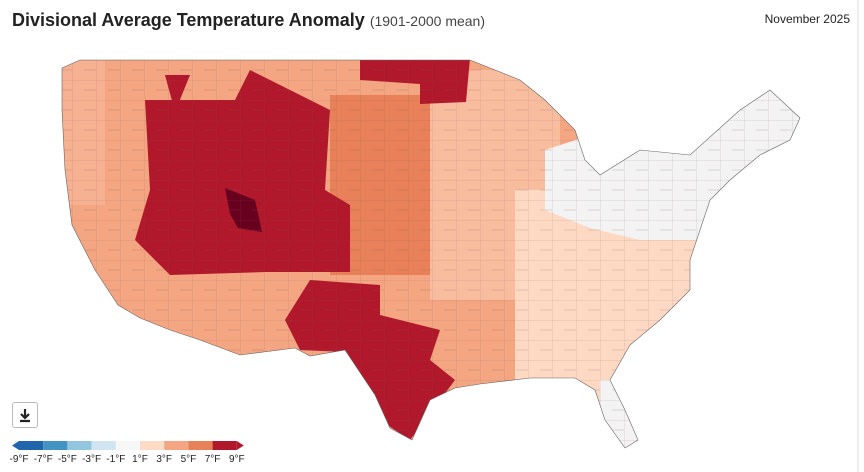 Image resolution: width=864 pixels, height=472 pixels. I want to click on legend-label: -3°F, so click(91, 459).